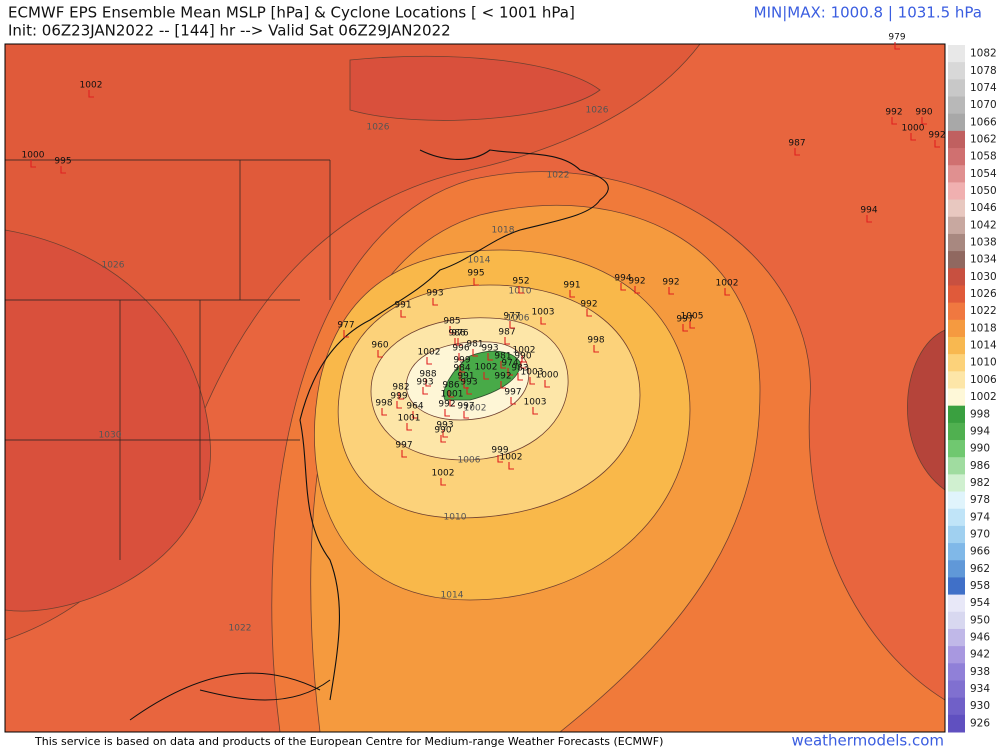  I want to click on cyclone-label: 1005, so click(692, 317).